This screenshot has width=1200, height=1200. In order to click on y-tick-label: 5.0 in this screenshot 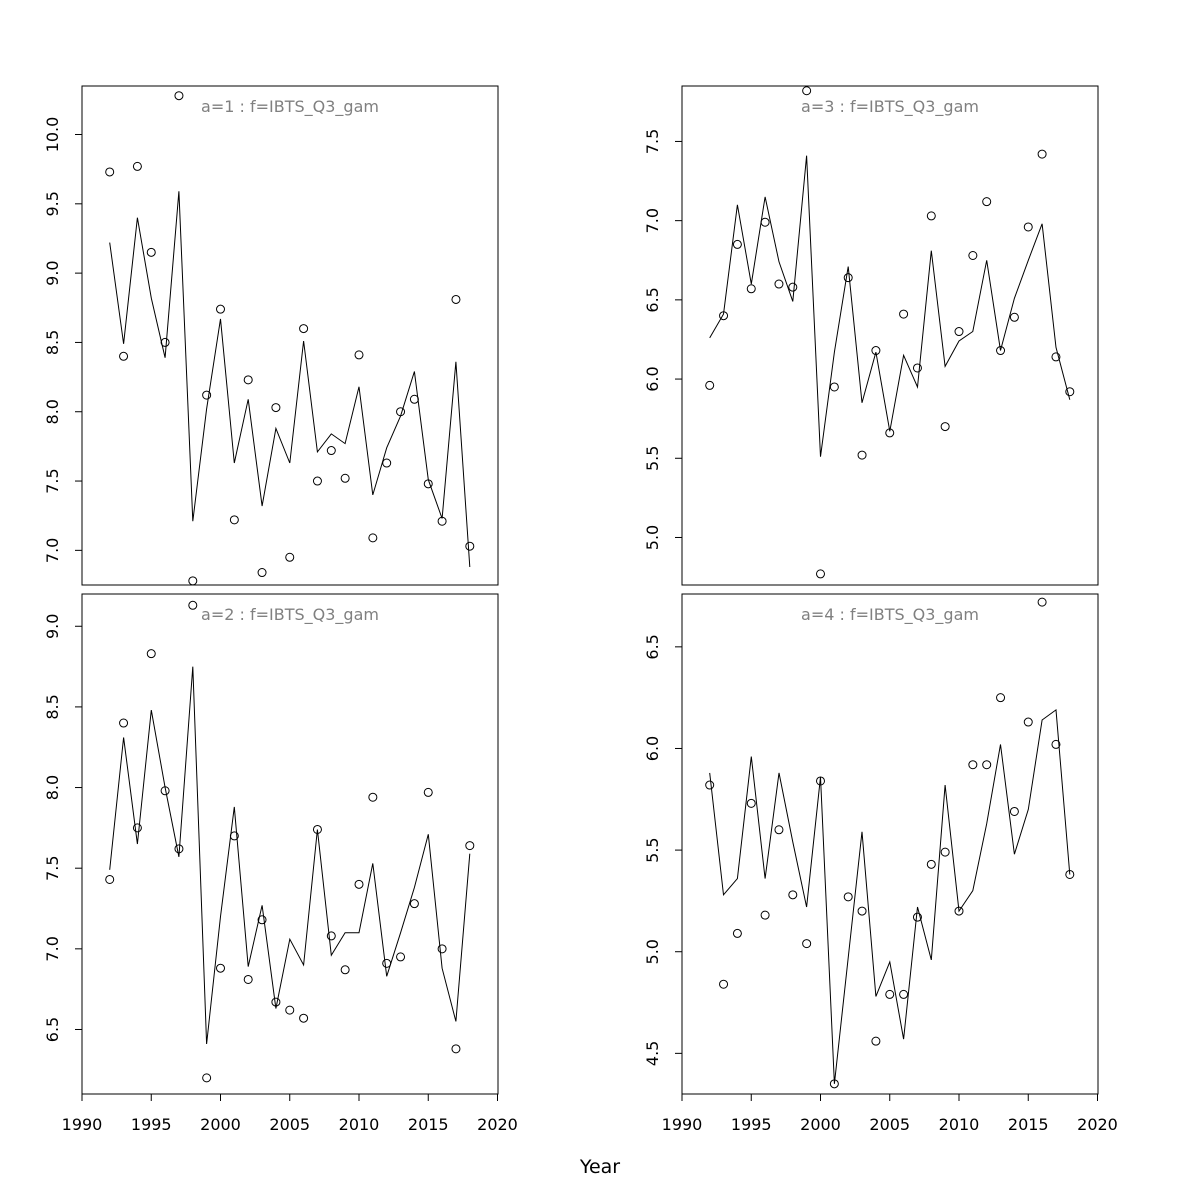, I will do `click(652, 537)`.